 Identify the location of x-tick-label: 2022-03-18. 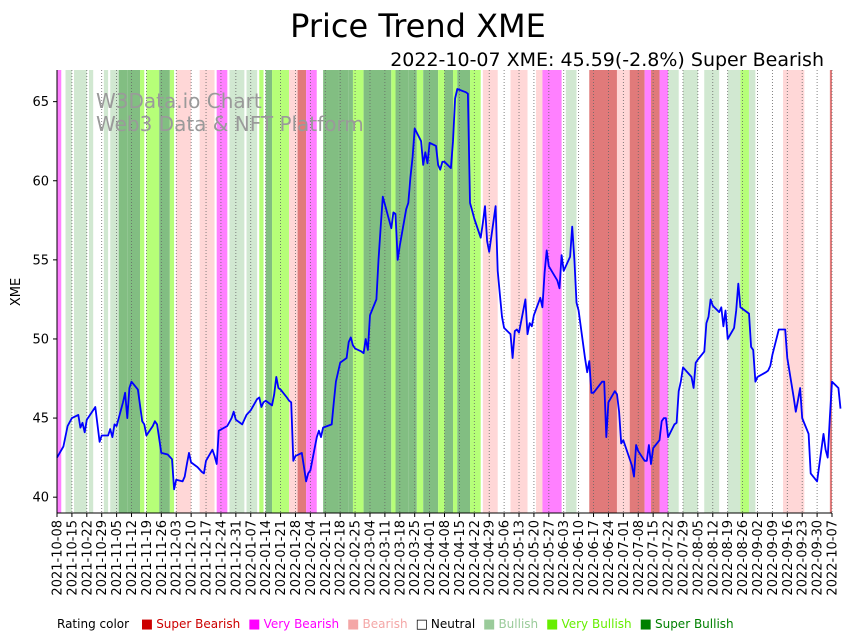
(400, 558).